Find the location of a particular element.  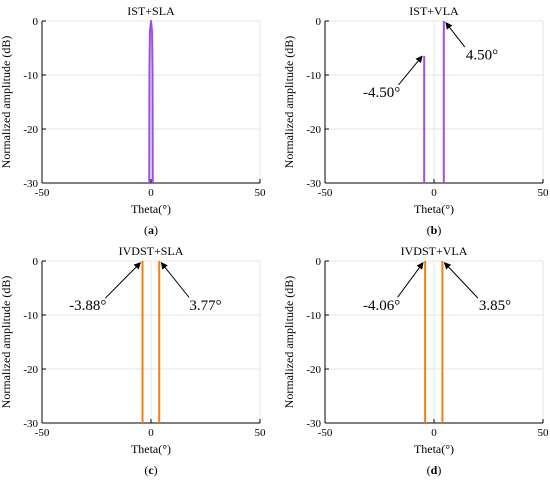

chart-title: IST+VLA is located at coordinates (434, 11).